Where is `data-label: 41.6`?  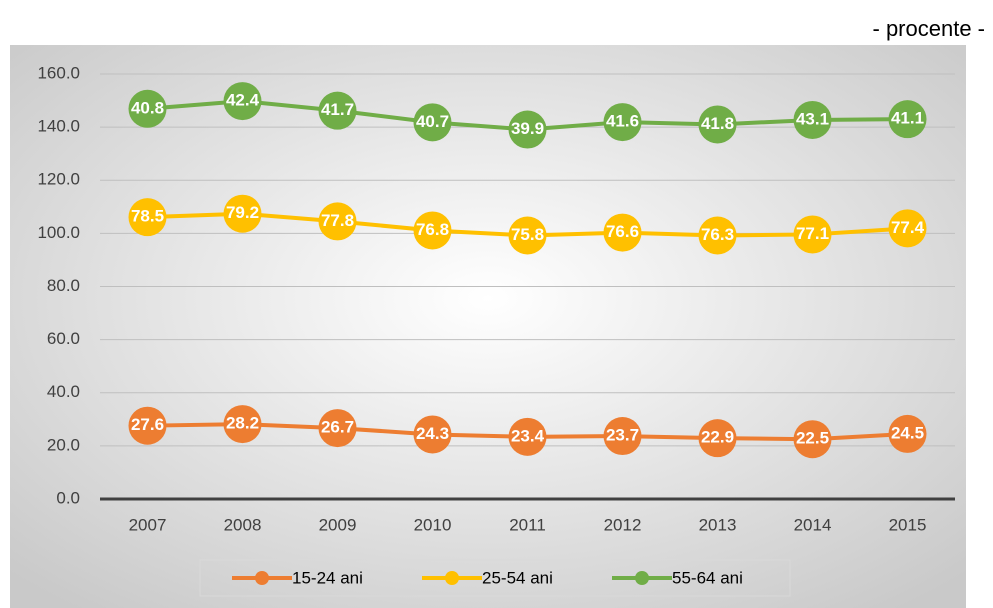
data-label: 41.6 is located at coordinates (622, 121).